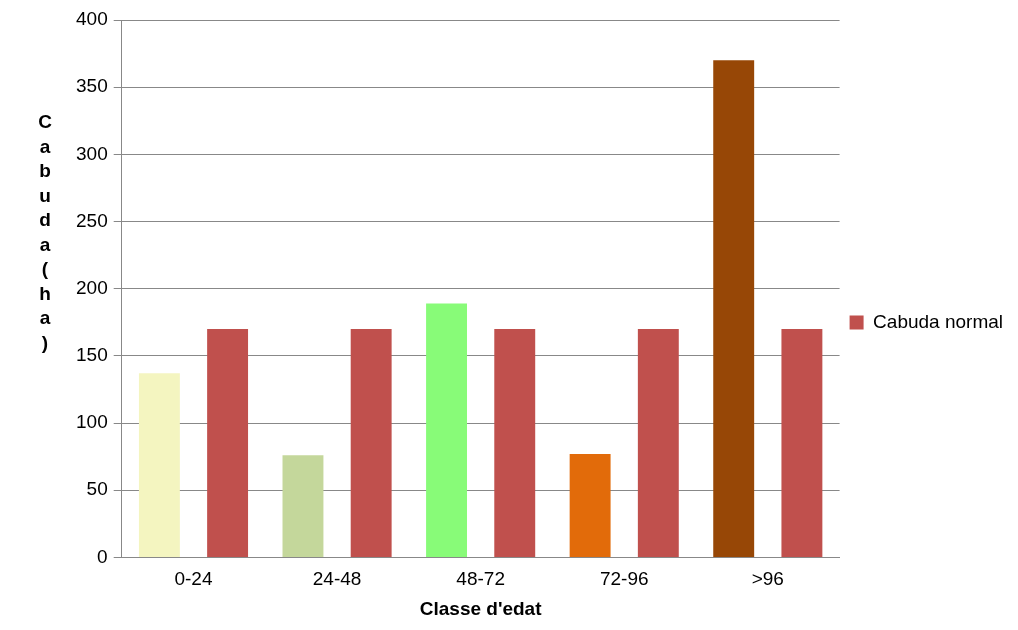 The width and height of the screenshot is (1018, 630). What do you see at coordinates (767, 579) in the screenshot?
I see `x-tick-label: >96` at bounding box center [767, 579].